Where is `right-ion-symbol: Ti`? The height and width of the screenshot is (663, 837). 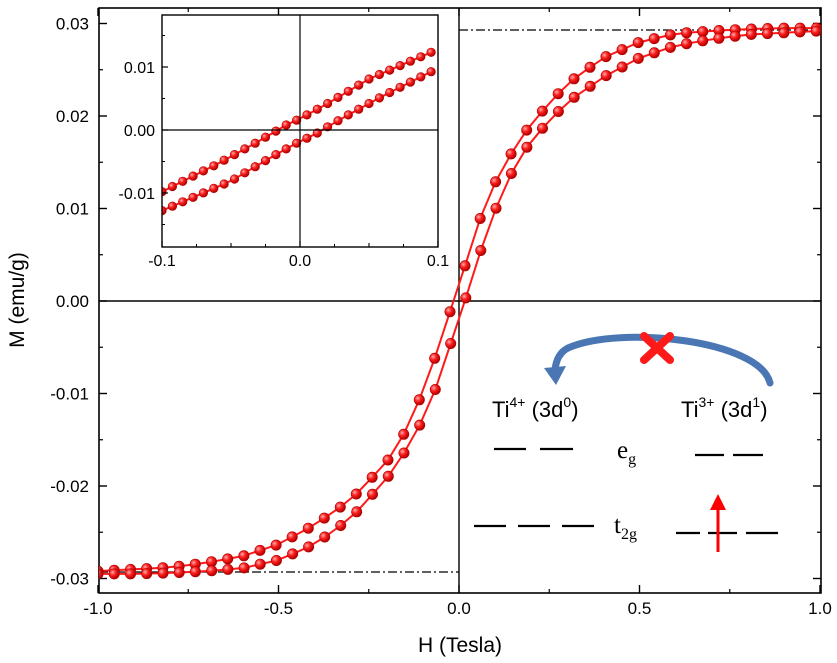
right-ion-symbol: Ti is located at coordinates (690, 409).